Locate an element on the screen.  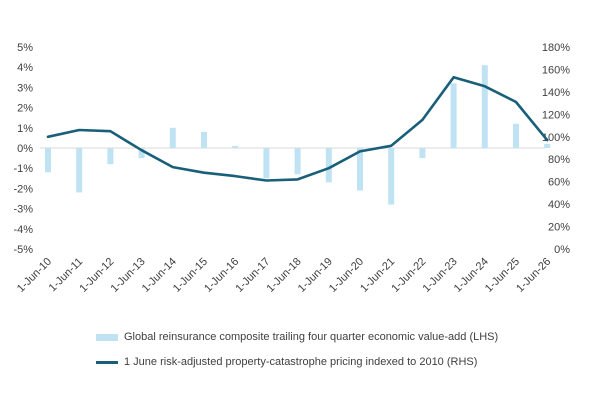
right-tick-label: 100% is located at coordinates (556, 138).